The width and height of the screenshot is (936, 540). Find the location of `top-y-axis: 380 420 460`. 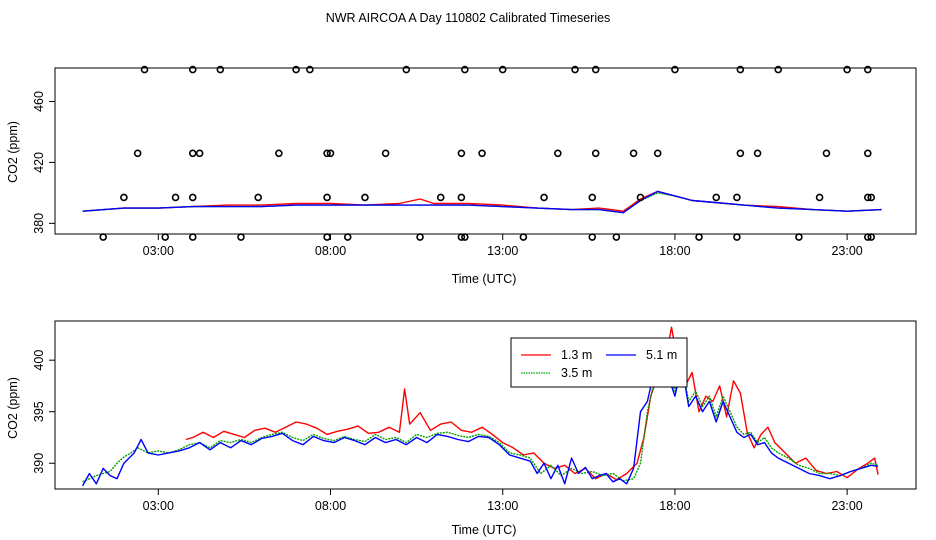

top-y-axis: 380 420 460 is located at coordinates (43, 162).